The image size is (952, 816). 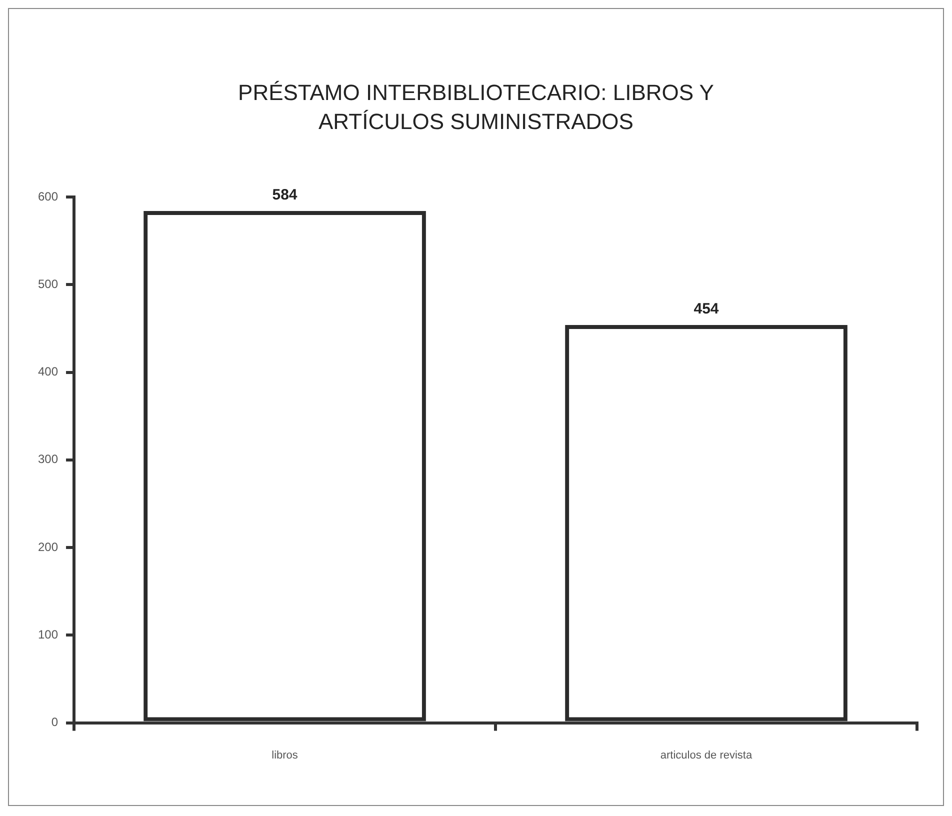 I want to click on y-tick-label: 600, so click(x=48, y=196).